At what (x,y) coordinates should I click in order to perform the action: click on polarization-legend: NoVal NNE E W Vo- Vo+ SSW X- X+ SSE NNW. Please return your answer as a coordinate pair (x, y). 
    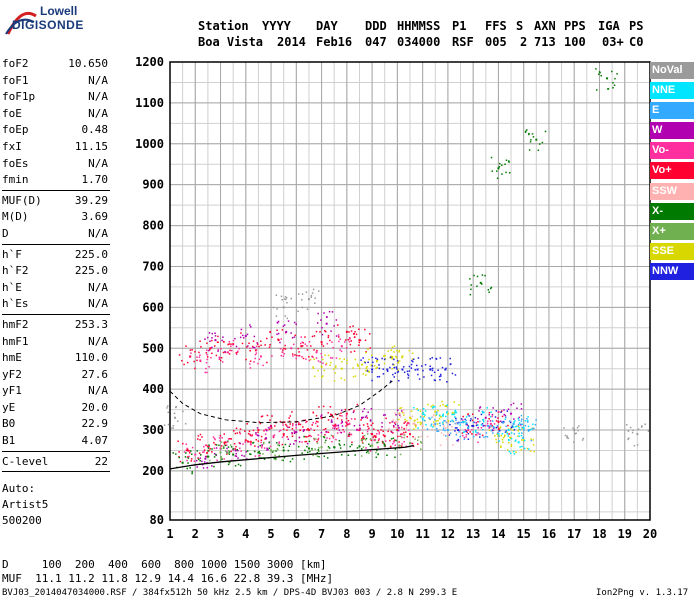
    Looking at the image, I should click on (672, 172).